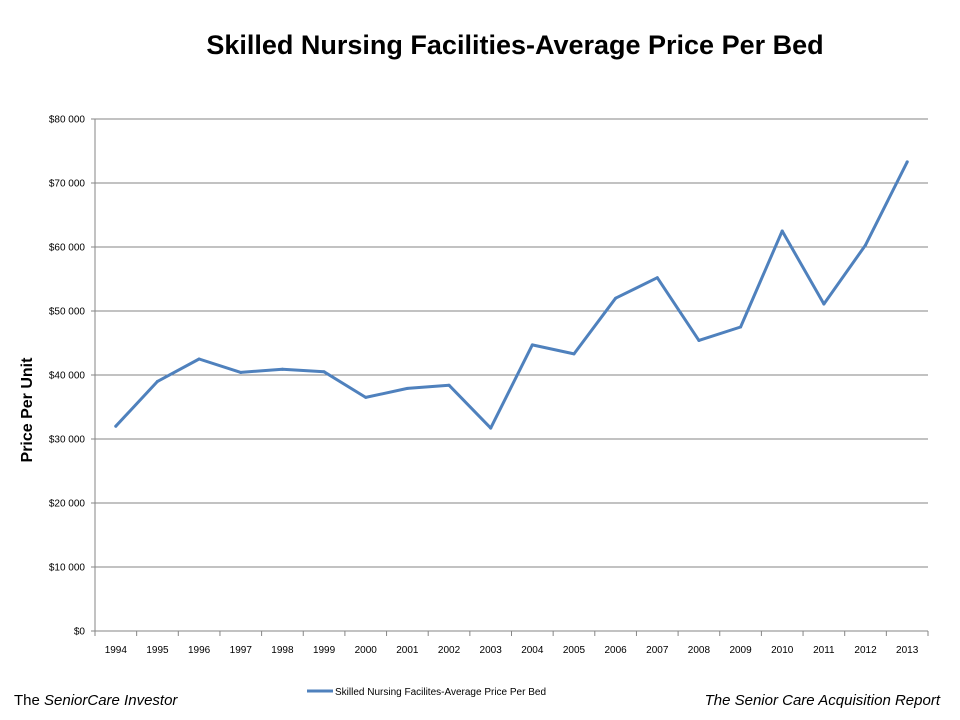 This screenshot has height=720, width=960. What do you see at coordinates (699, 650) in the screenshot?
I see `x-tick-label: 2008` at bounding box center [699, 650].